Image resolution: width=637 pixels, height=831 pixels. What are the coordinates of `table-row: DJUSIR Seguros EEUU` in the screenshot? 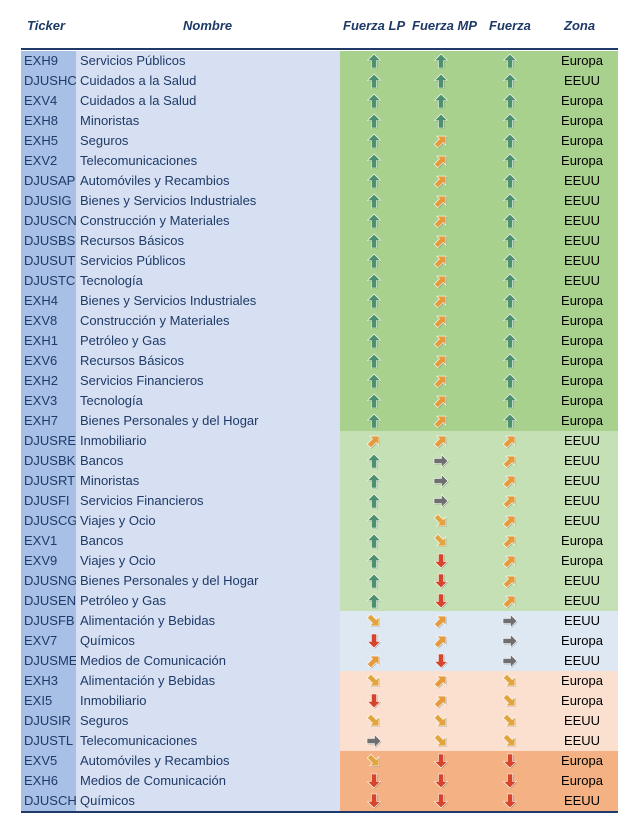 It's located at (319, 721).